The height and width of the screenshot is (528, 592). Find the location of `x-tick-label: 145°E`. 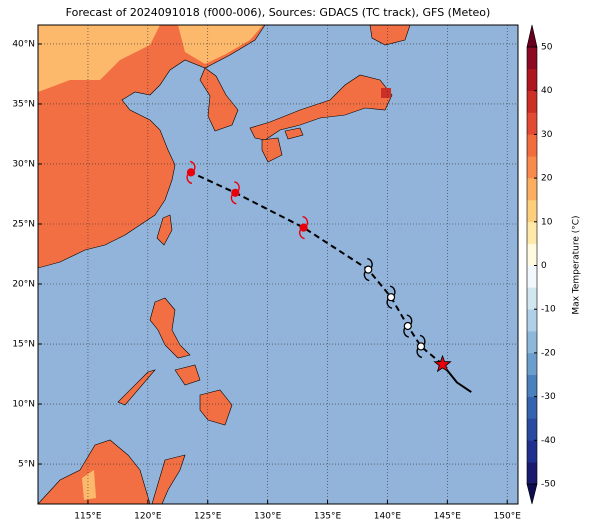

x-tick-label: 145°E is located at coordinates (448, 517).